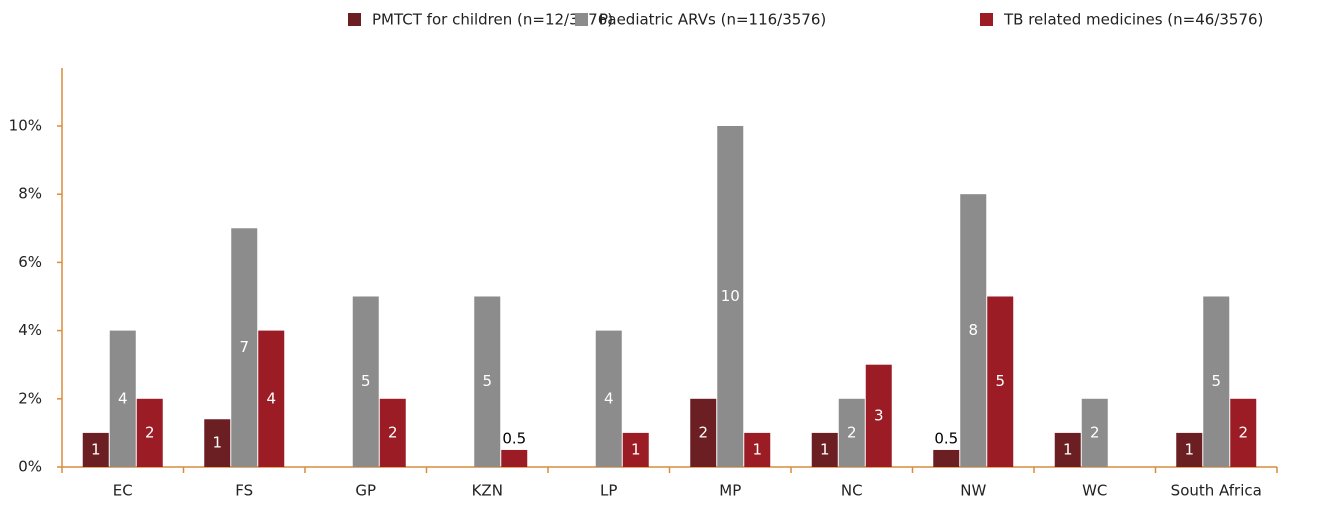  What do you see at coordinates (244, 491) in the screenshot?
I see `x-tick-label: FS` at bounding box center [244, 491].